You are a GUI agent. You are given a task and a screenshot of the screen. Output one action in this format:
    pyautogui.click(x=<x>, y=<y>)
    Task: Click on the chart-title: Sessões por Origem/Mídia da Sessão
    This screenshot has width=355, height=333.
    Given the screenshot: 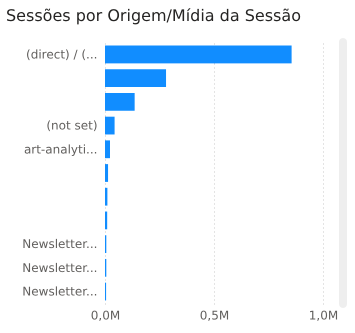 What is the action you would take?
    pyautogui.click(x=153, y=15)
    